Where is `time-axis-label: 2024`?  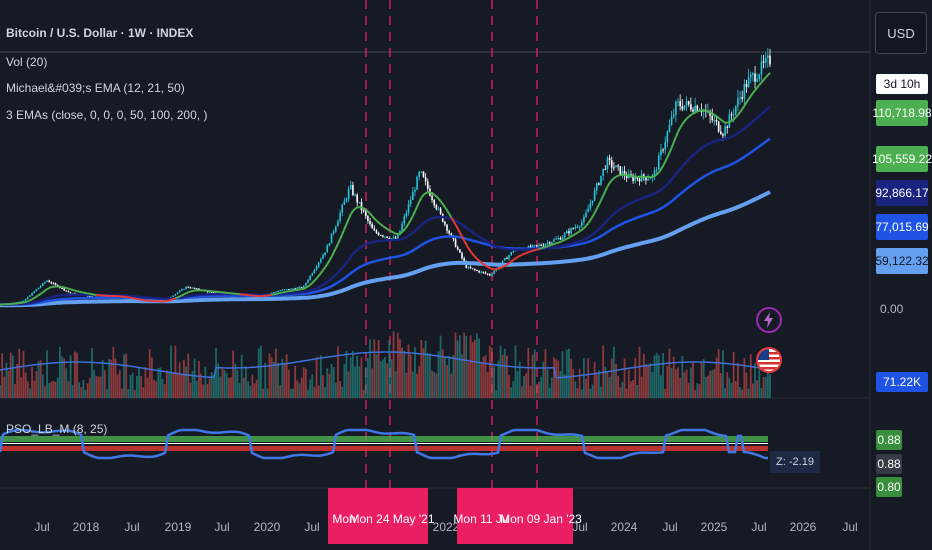
time-axis-label: 2024 is located at coordinates (624, 527).